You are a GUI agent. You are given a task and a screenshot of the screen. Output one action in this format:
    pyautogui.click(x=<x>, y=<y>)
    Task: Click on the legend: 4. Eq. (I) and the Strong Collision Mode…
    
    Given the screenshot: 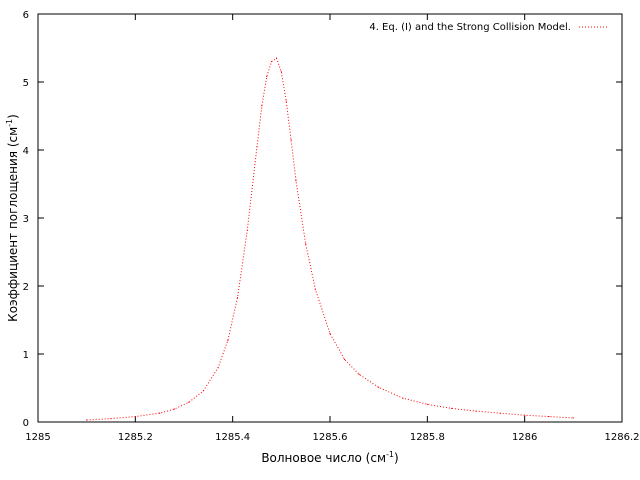 What is the action you would take?
    pyautogui.click(x=488, y=27)
    